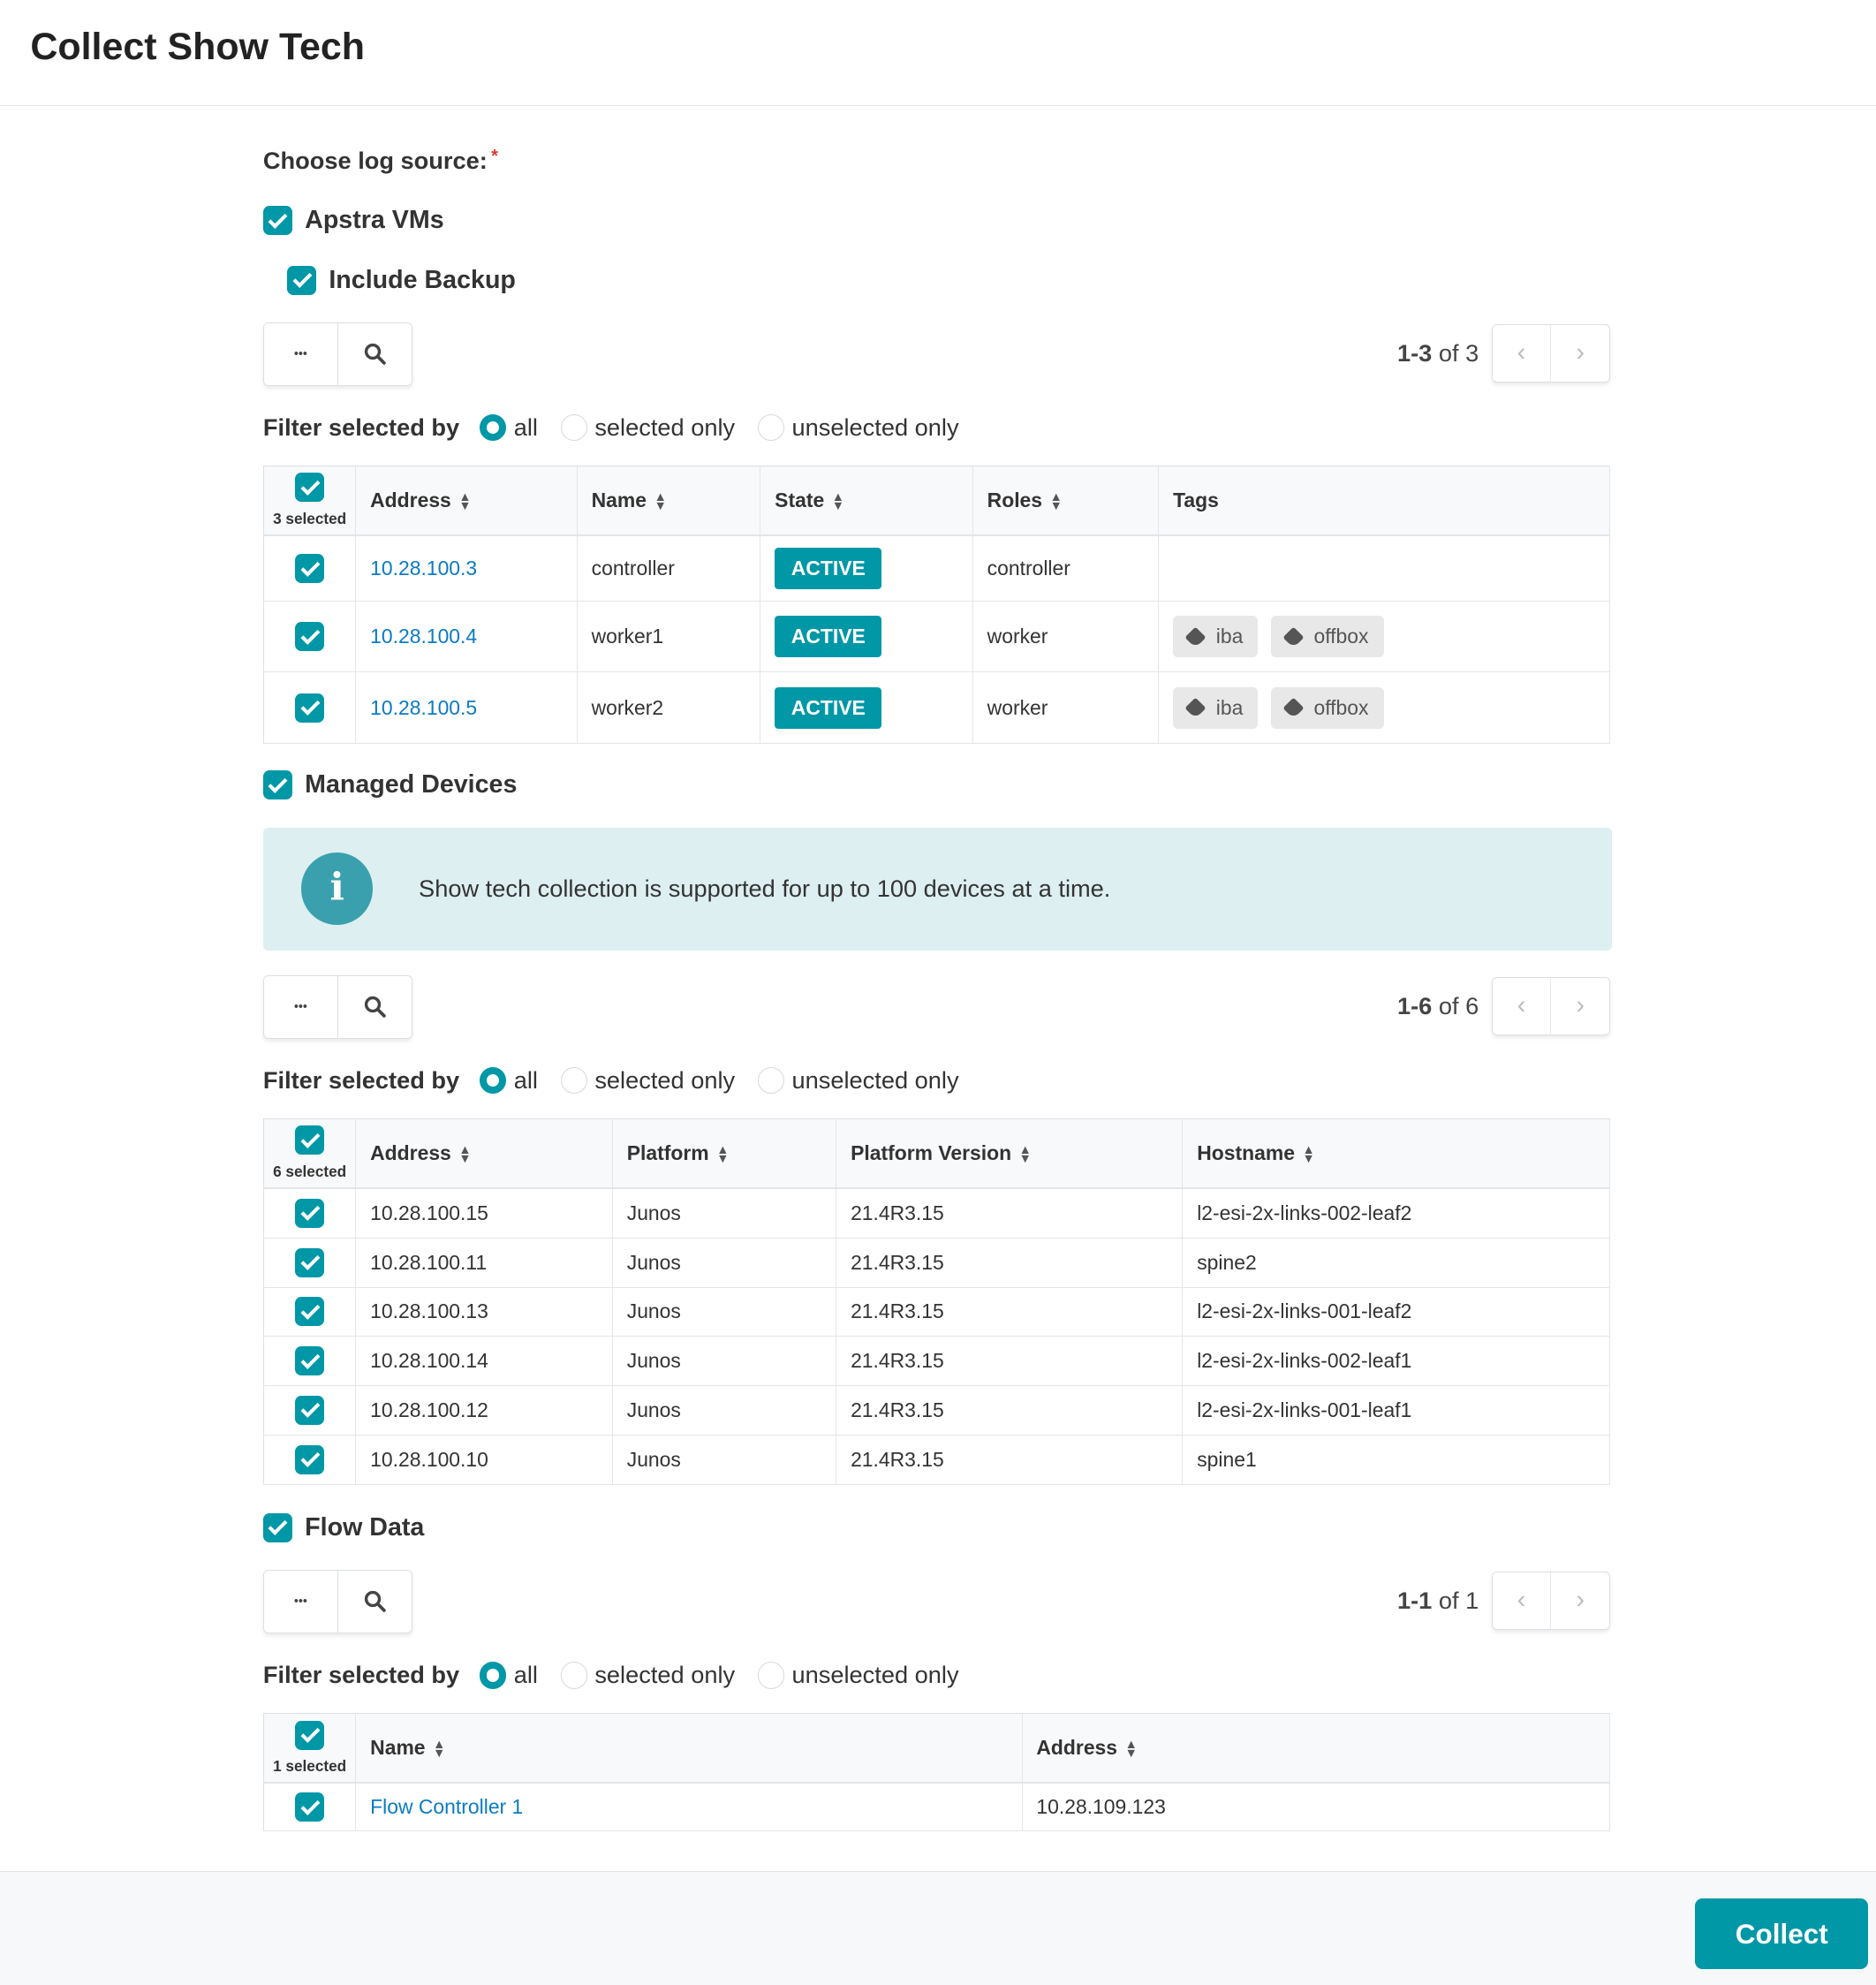  I want to click on footer: Collect, so click(938, 1928).